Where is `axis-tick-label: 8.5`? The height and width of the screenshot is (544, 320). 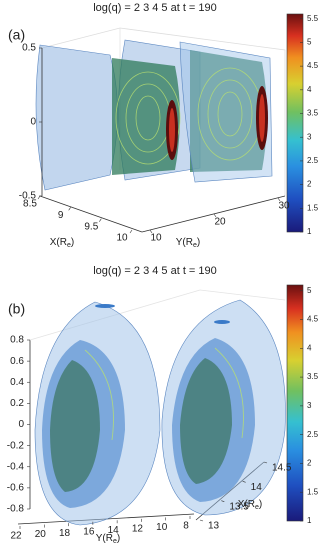 axis-tick-label: 8.5 is located at coordinates (30, 204).